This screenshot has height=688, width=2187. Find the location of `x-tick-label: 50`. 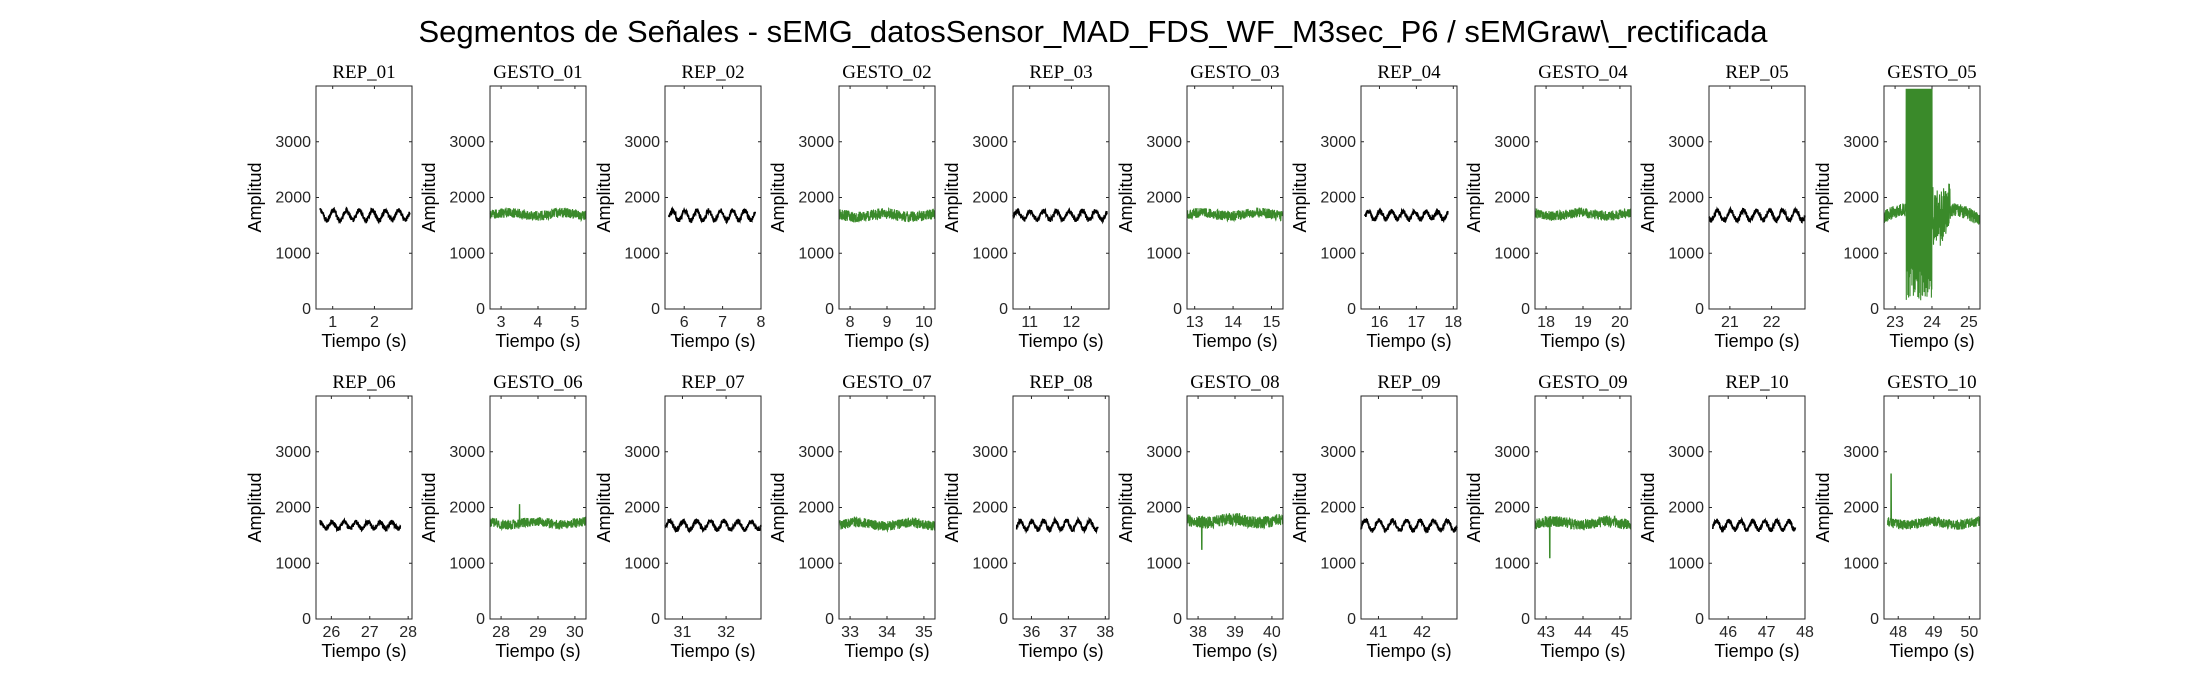

x-tick-label: 50 is located at coordinates (1969, 632).